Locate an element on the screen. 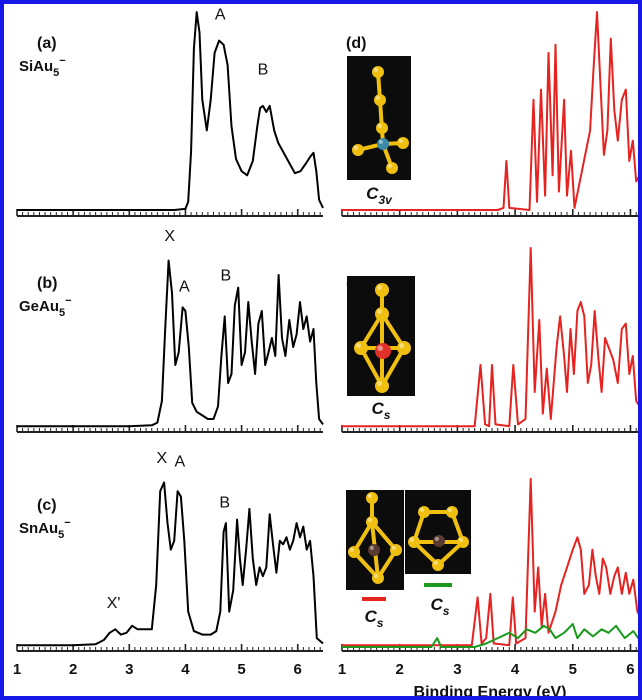  point-group-label: C3v is located at coordinates (379, 195).